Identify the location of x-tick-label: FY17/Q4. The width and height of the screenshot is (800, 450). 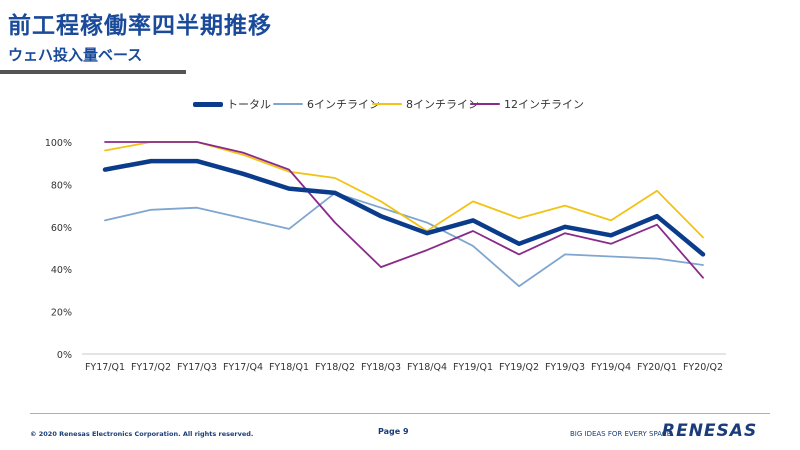
(243, 367).